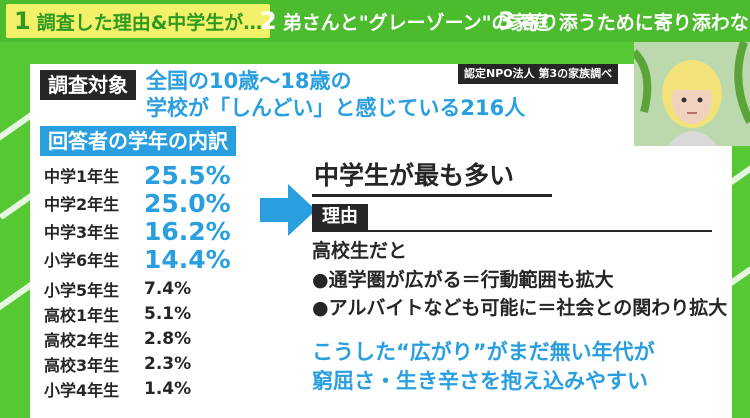  I want to click on chapter-number: 1, so click(22, 21).